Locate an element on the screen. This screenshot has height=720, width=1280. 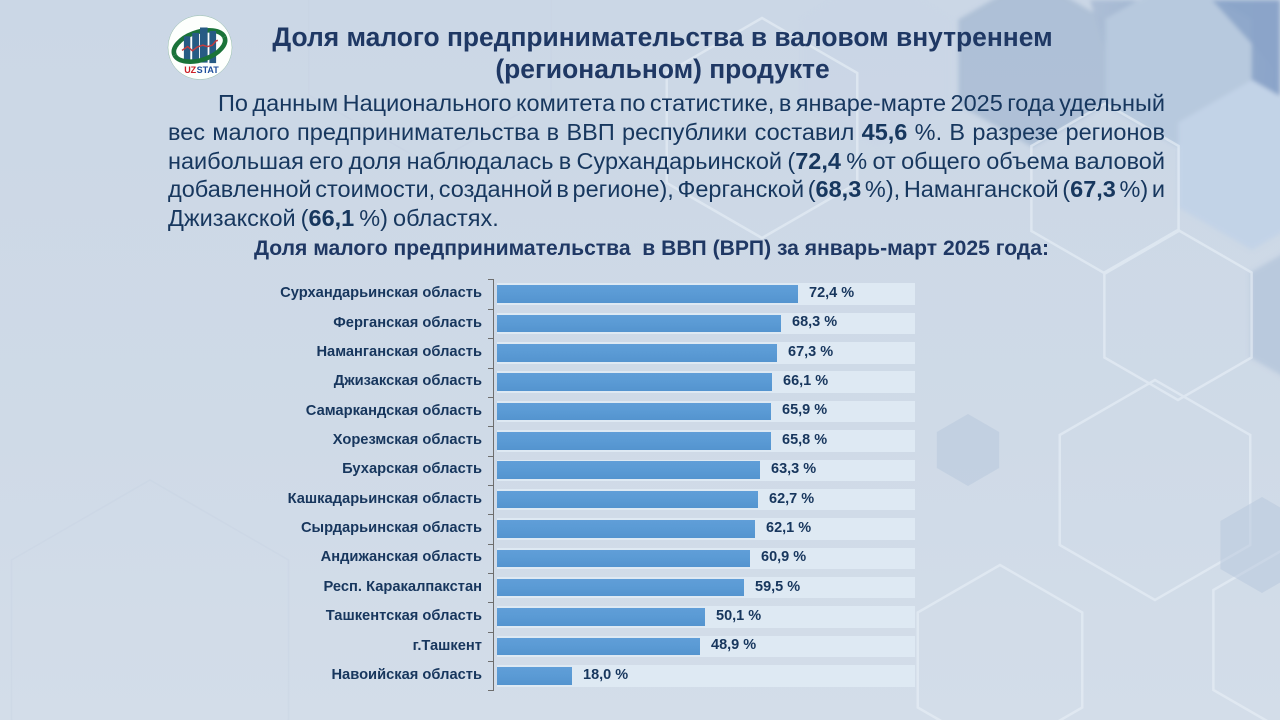
svg-text: UZ is located at coordinates (190, 70).